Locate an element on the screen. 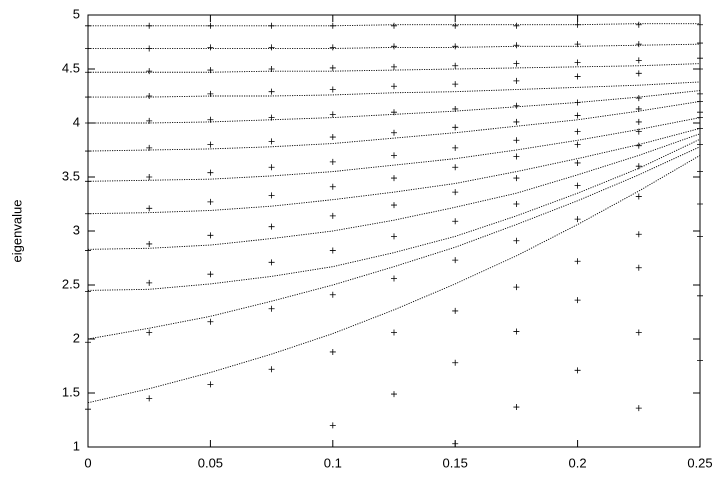  x-tick-label: 0.25 is located at coordinates (699, 462).